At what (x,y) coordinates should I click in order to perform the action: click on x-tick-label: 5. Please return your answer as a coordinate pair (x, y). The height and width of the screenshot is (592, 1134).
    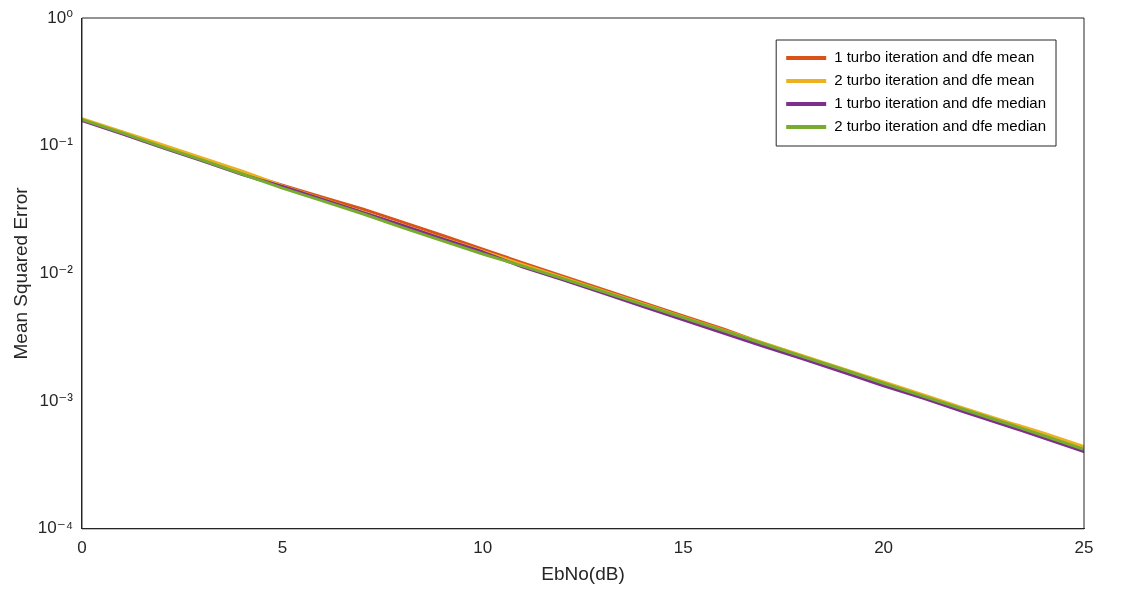
    Looking at the image, I should click on (282, 547).